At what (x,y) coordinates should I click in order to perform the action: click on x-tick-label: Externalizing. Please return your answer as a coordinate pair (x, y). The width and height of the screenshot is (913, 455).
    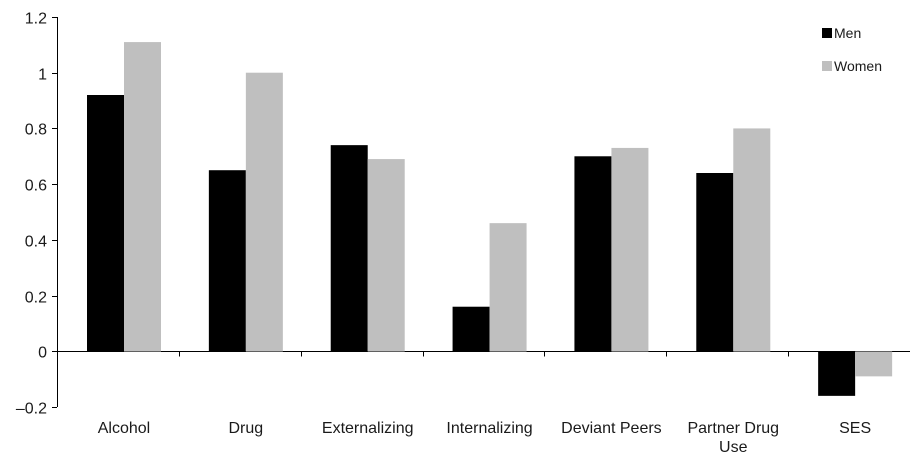
    Looking at the image, I should click on (368, 428).